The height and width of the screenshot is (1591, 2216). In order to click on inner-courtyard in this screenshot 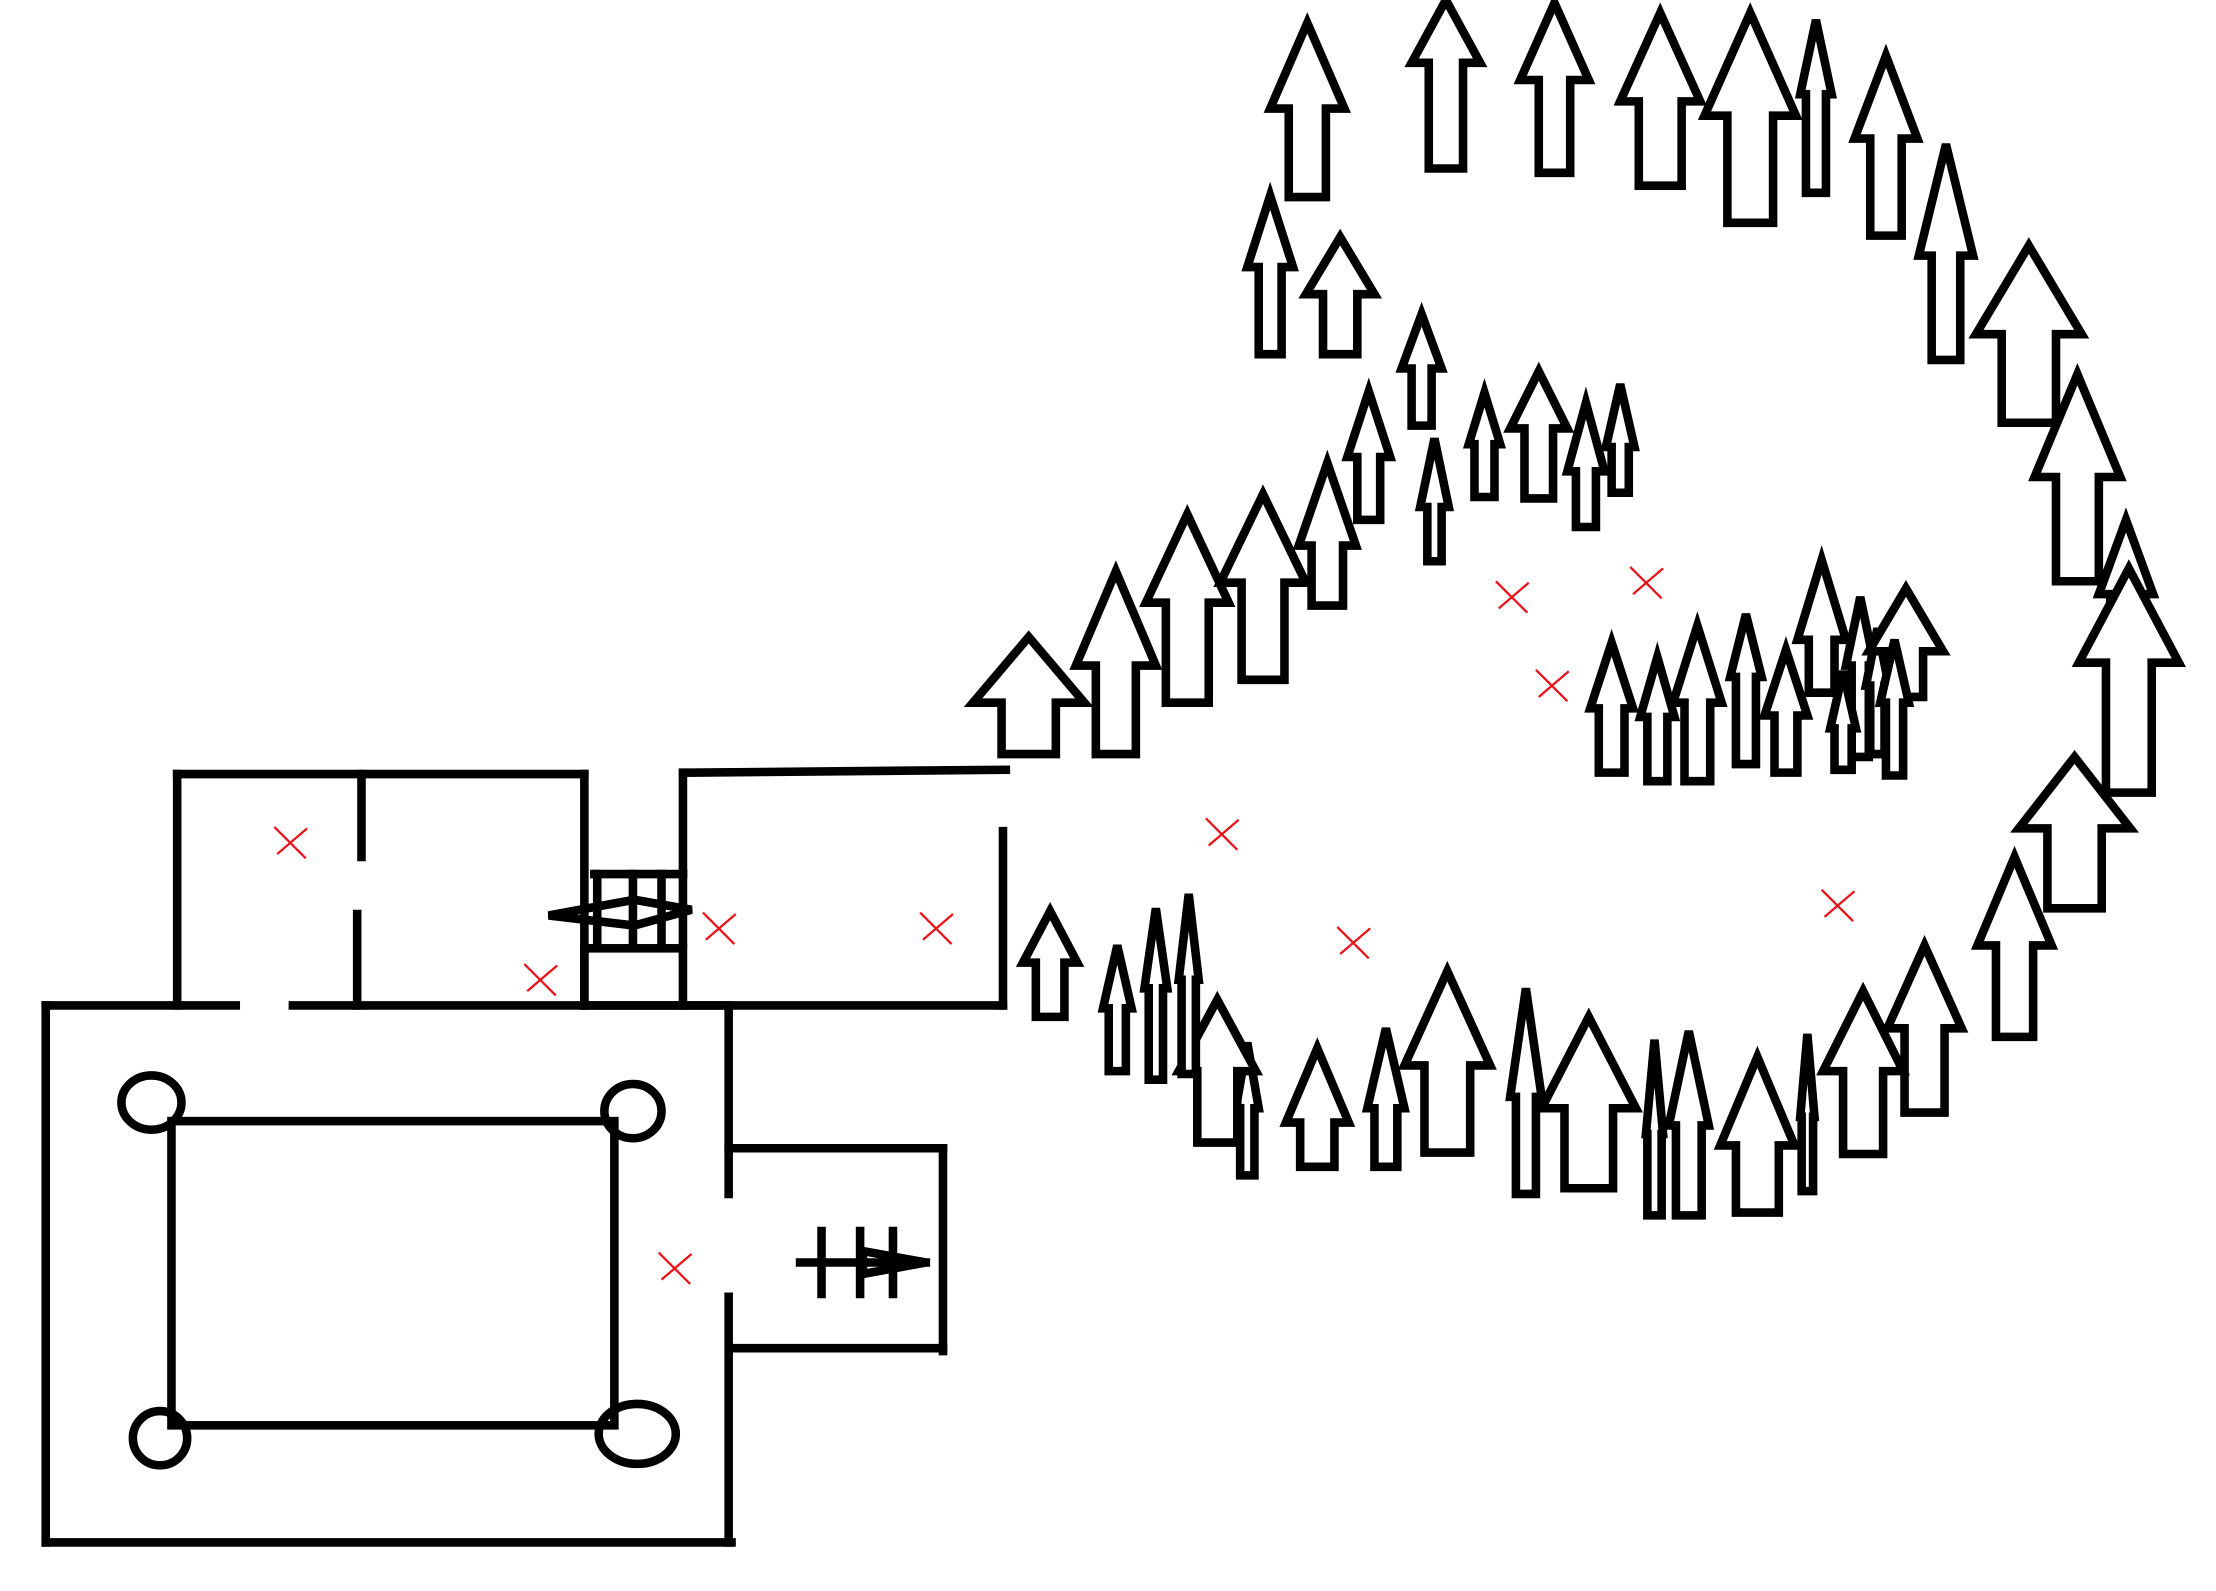, I will do `click(399, 1270)`.